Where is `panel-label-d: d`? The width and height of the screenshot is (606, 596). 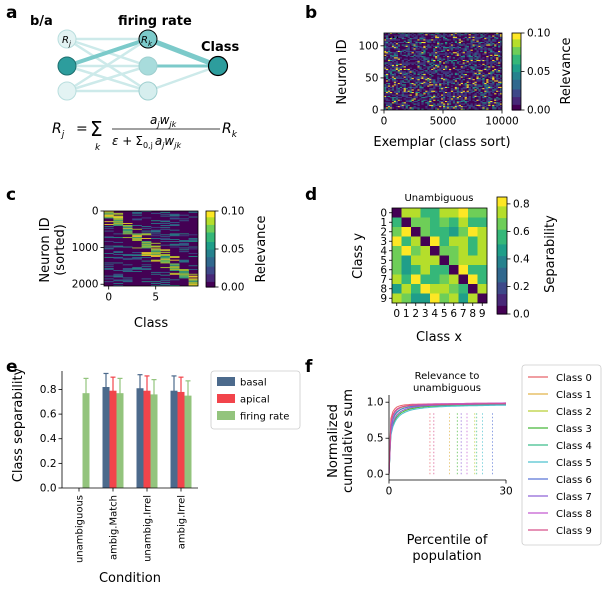 panel-label-d: d is located at coordinates (311, 195).